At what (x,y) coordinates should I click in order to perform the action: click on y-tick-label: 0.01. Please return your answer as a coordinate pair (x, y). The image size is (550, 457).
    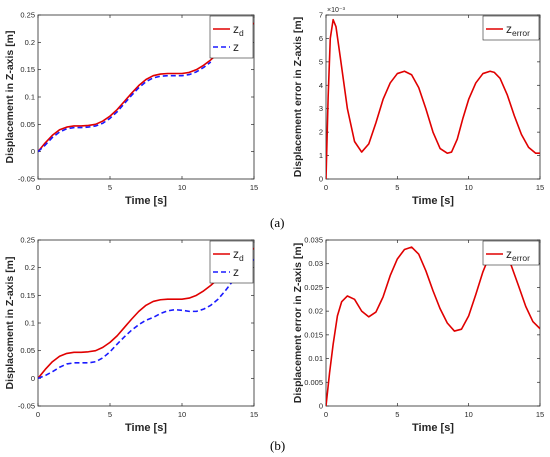
    Looking at the image, I should click on (315, 358).